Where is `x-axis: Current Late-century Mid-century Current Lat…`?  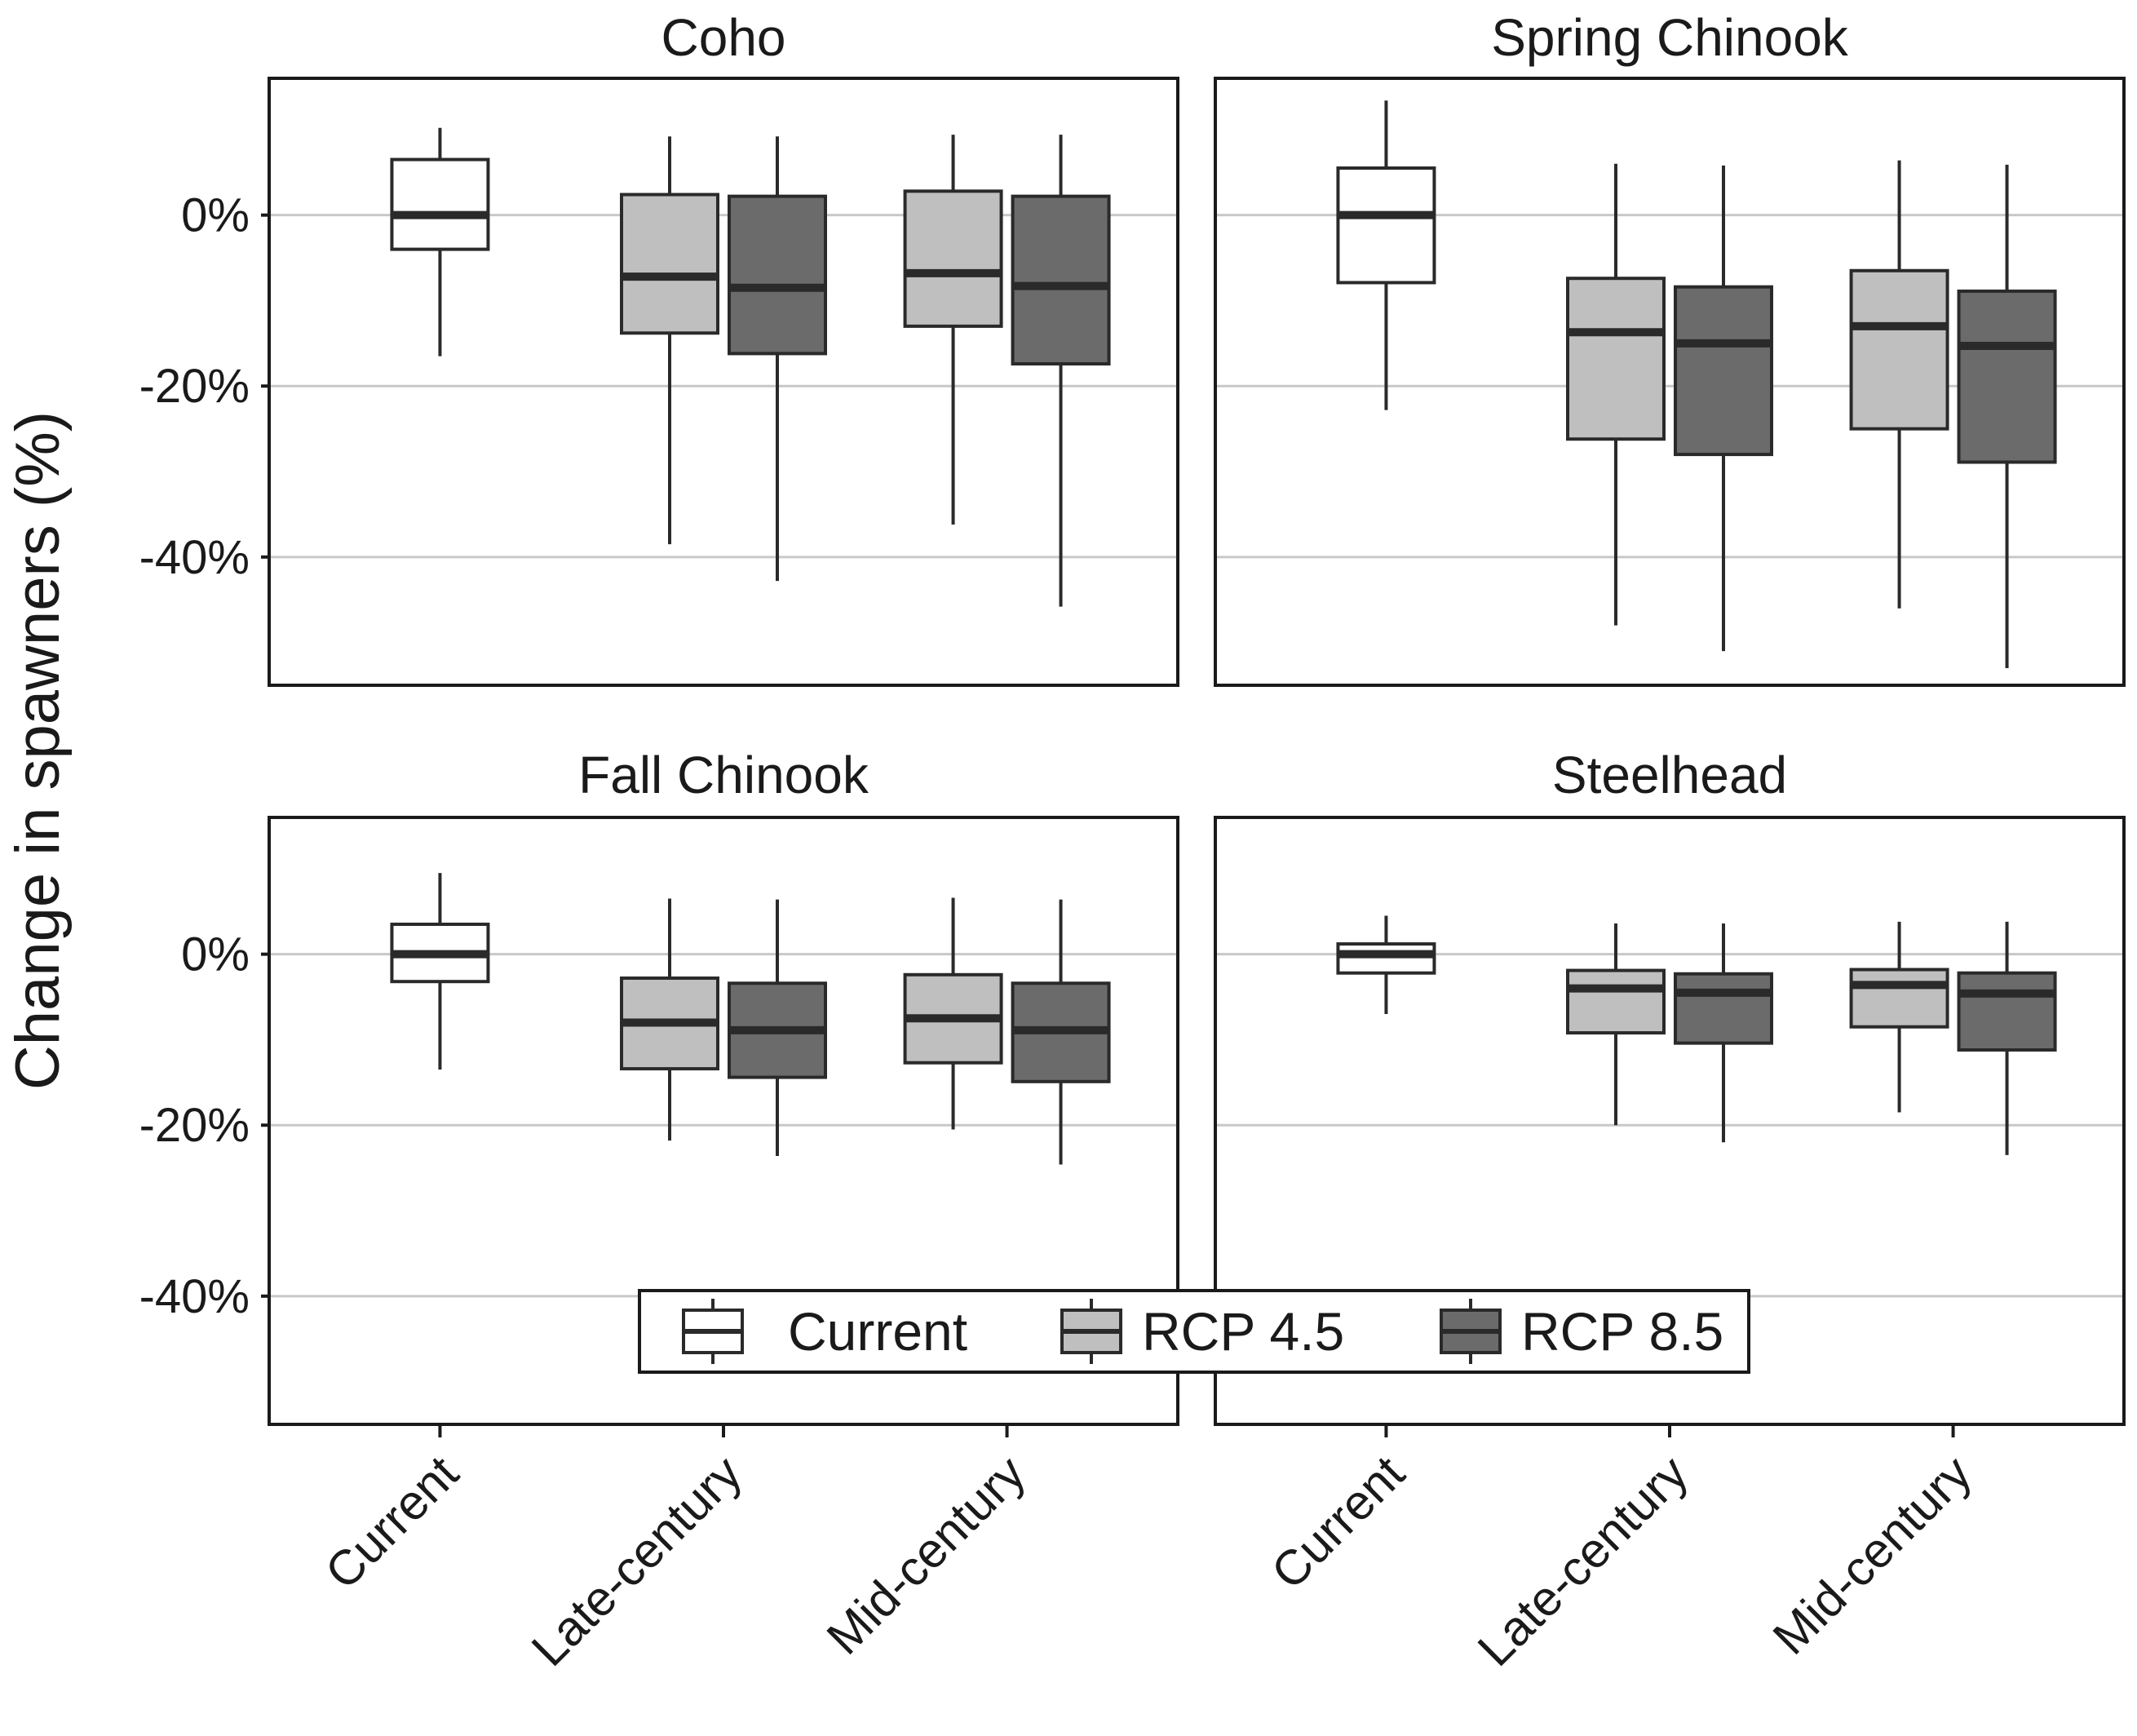
x-axis: Current Late-century Mid-century Current Lat… is located at coordinates (1148, 1550).